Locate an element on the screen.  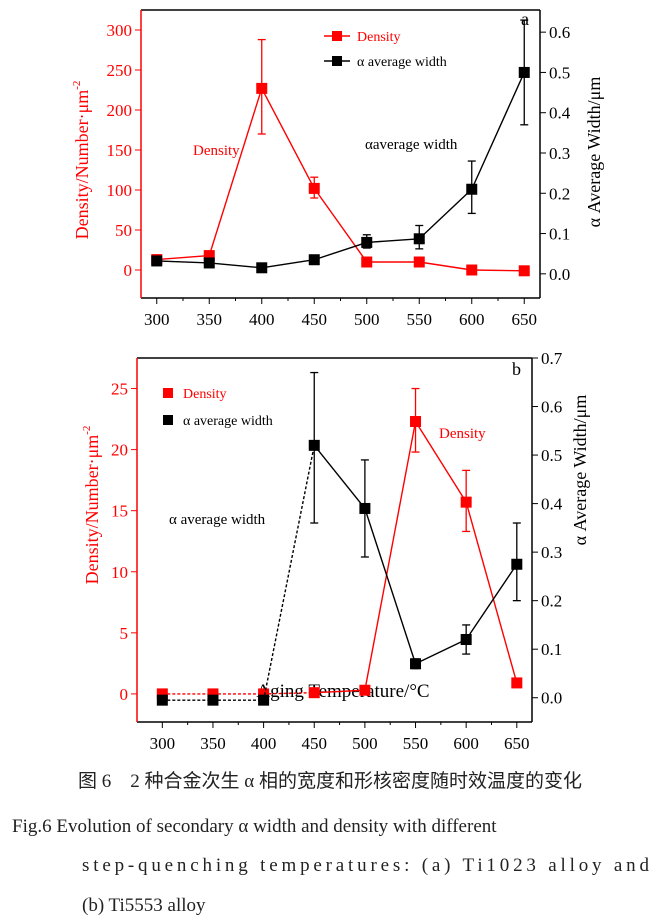
y-left-tick-label: 15 is located at coordinates (119, 511).